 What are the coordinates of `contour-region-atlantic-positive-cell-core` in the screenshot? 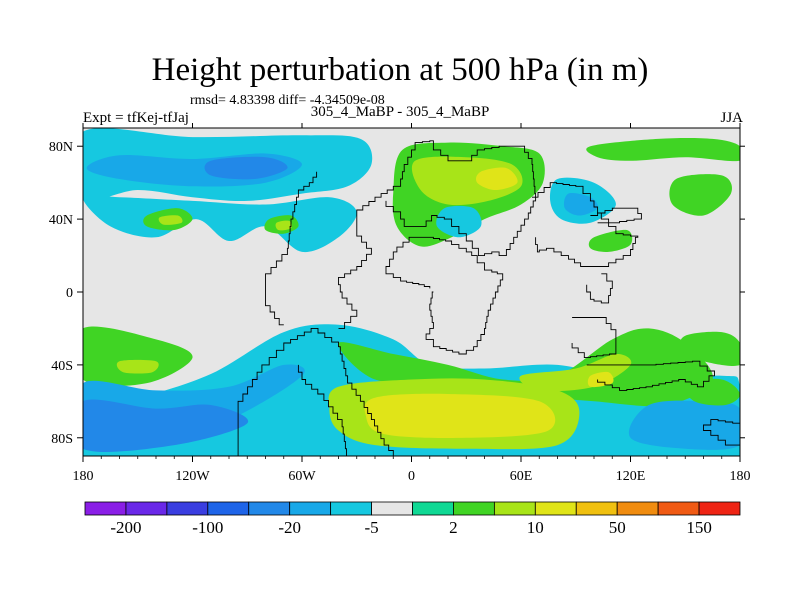 It's located at (283, 225).